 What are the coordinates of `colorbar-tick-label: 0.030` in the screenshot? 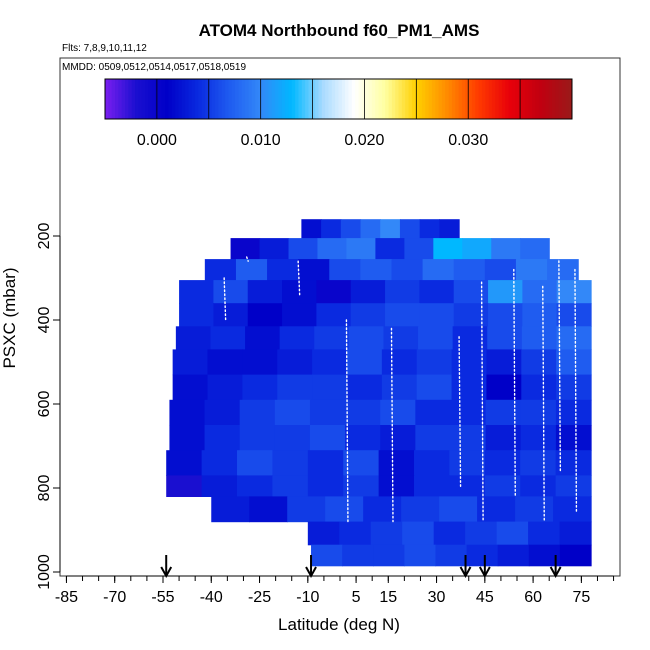 It's located at (468, 140).